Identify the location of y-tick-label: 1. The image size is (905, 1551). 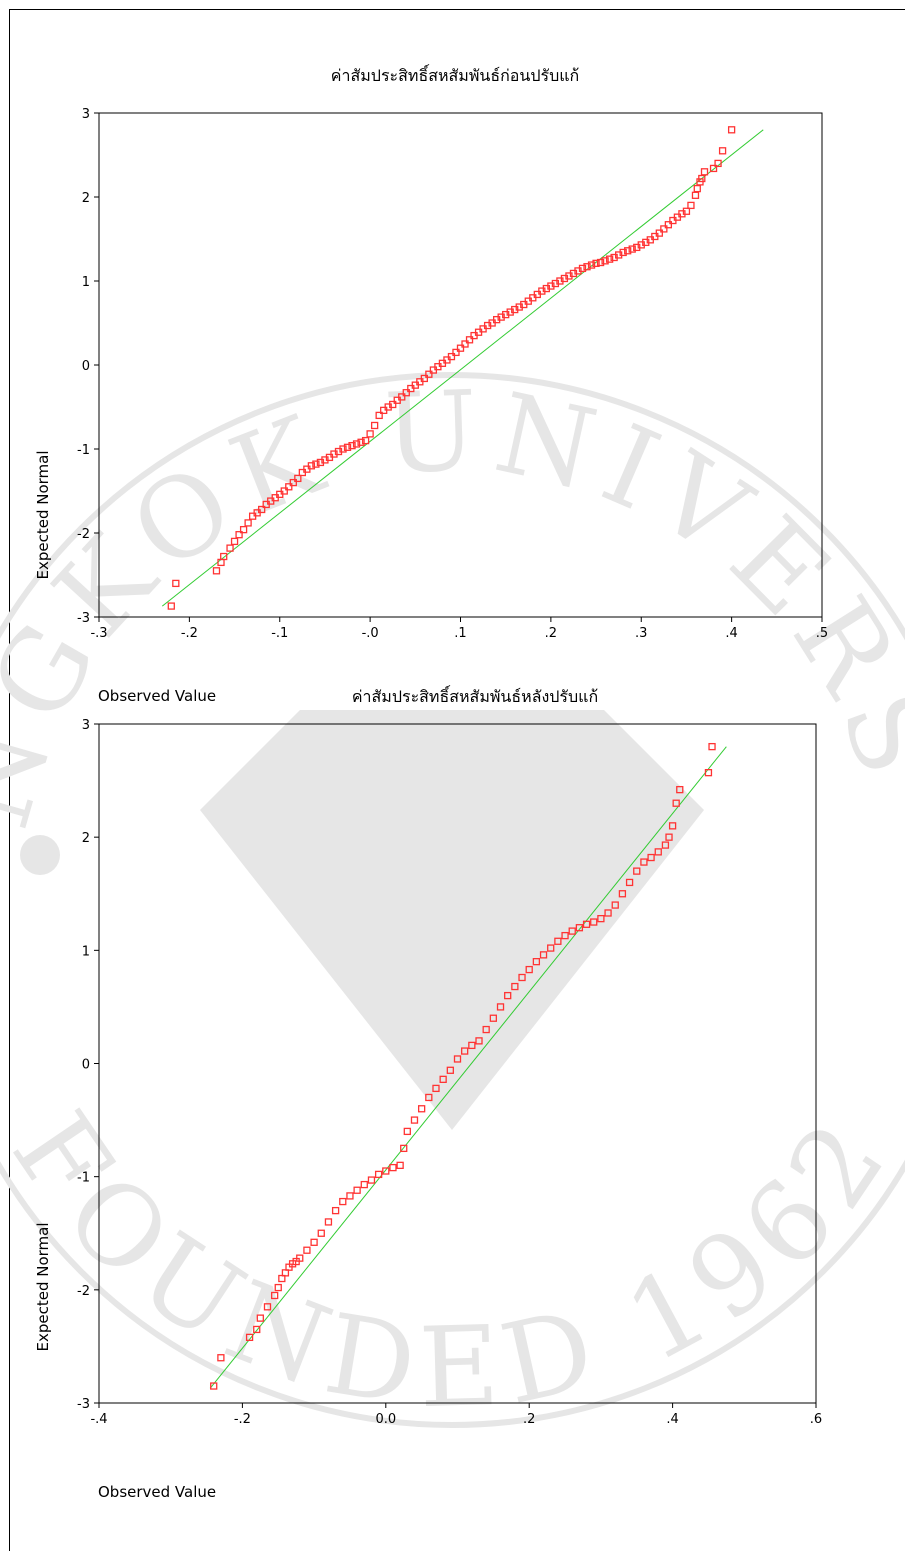
(86, 282).